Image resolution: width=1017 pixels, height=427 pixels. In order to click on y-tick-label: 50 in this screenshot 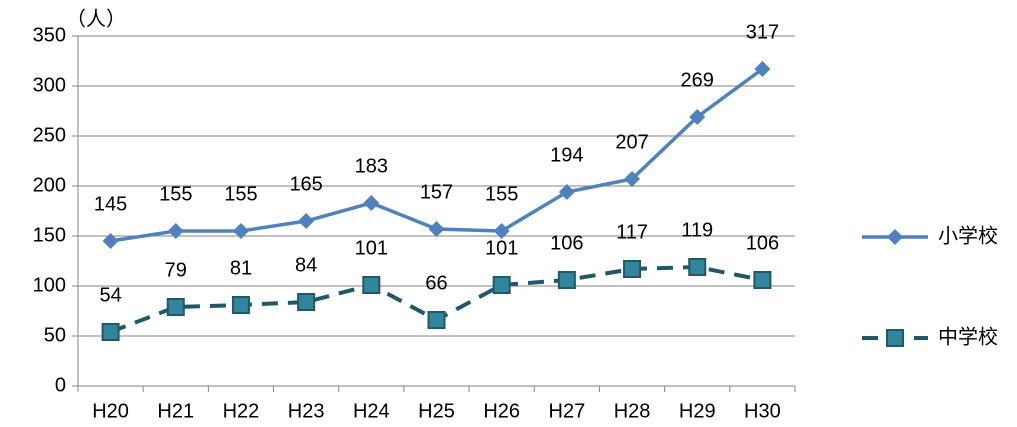, I will do `click(55, 335)`.